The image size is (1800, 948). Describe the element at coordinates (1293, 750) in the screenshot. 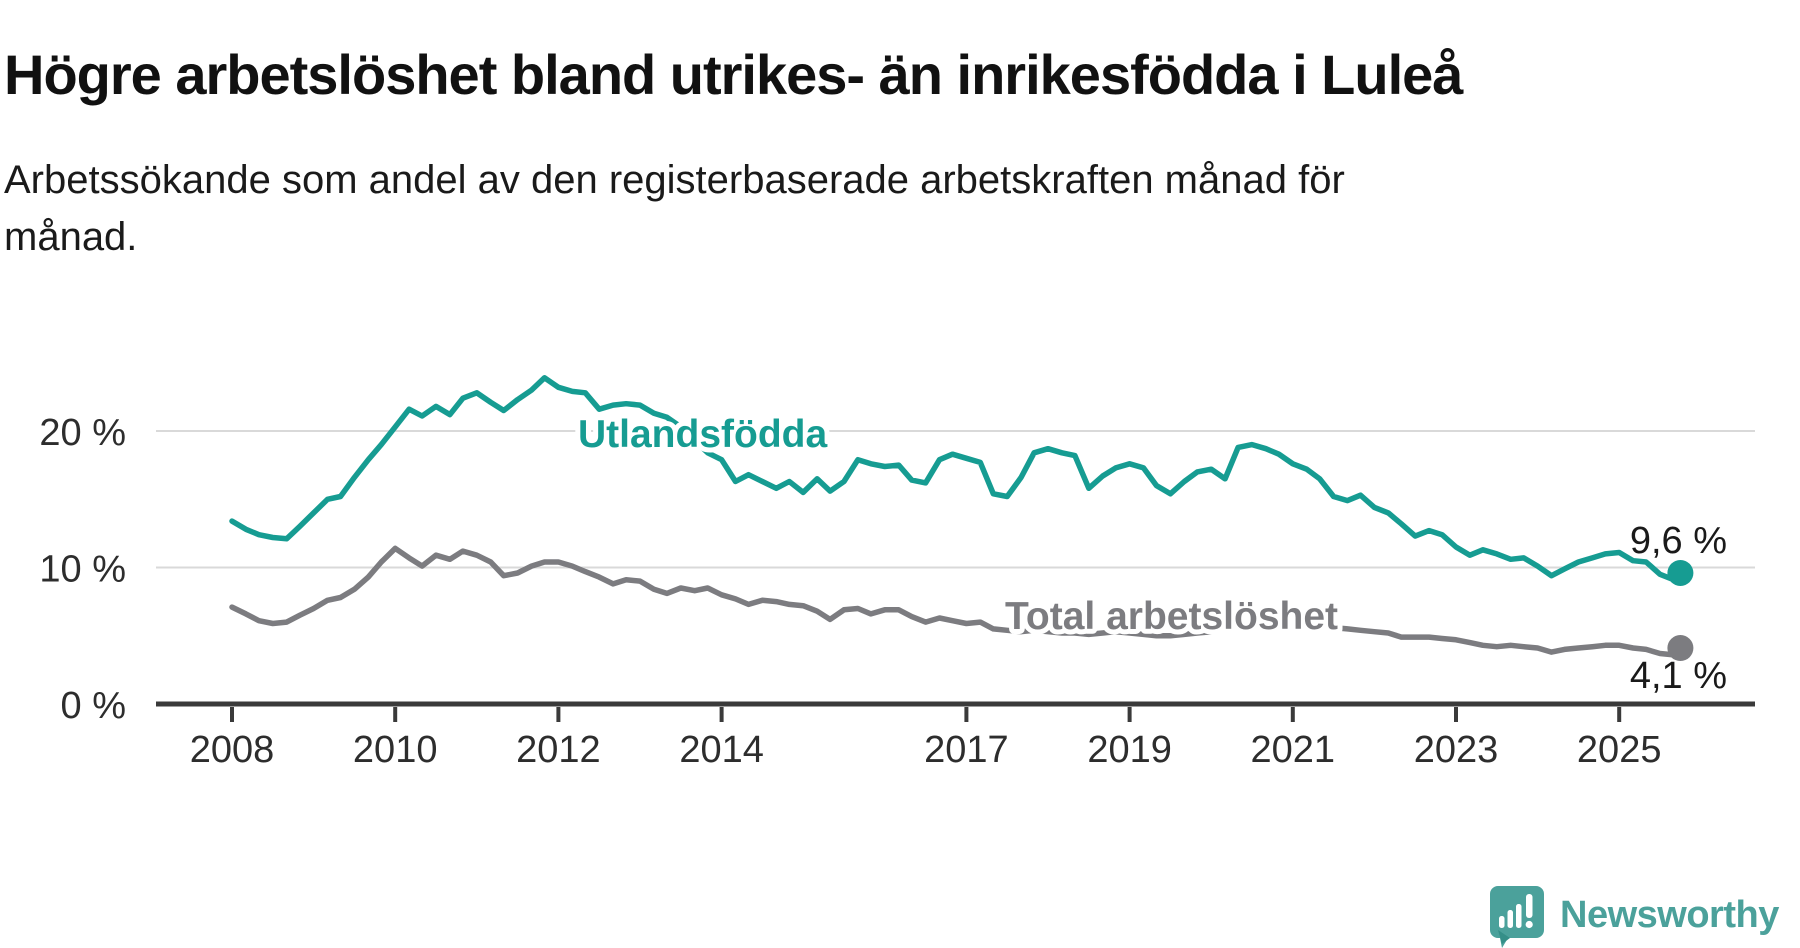

I see `x-tick-label: 2021` at that location.